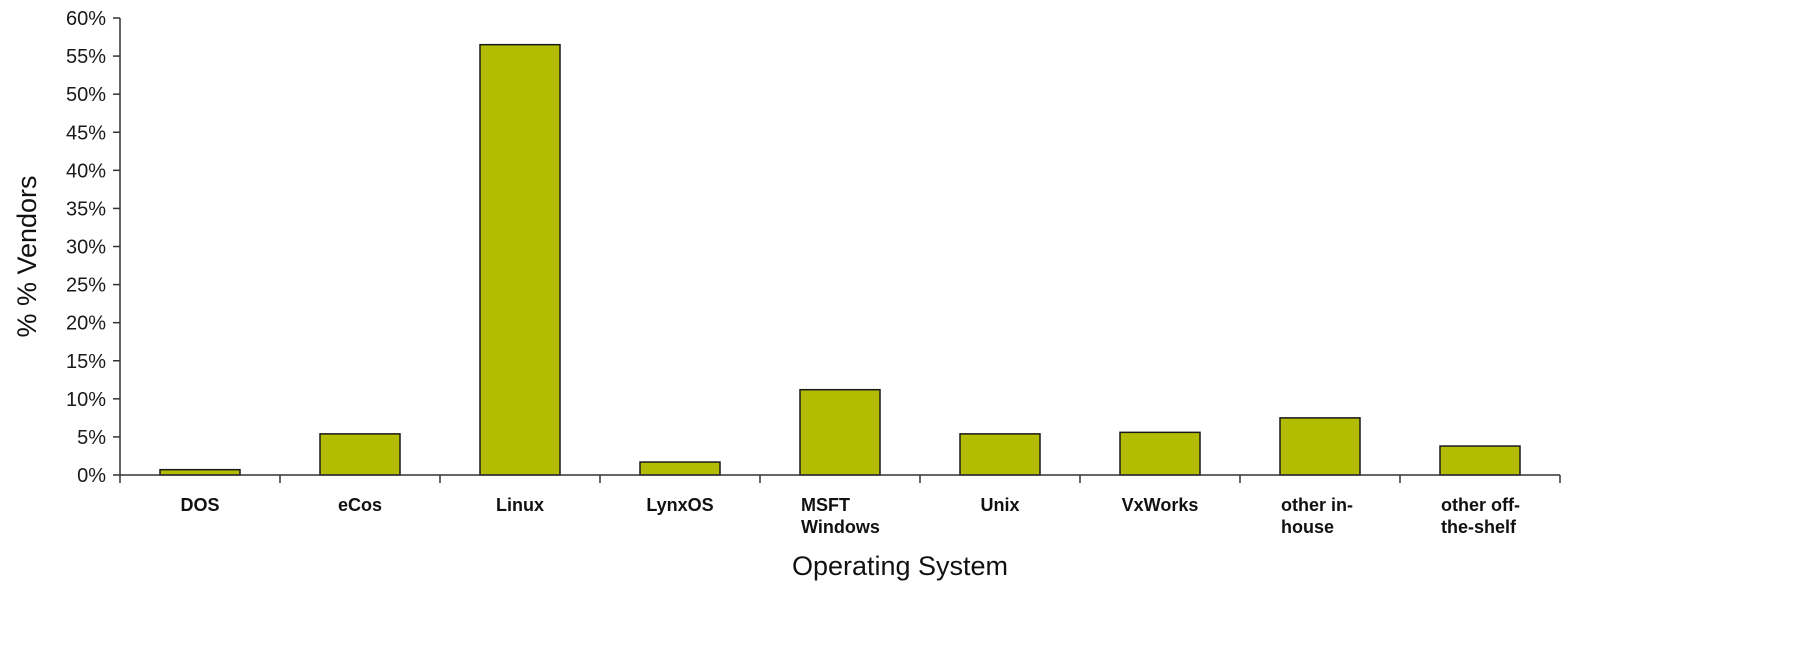 Image resolution: width=1794 pixels, height=669 pixels. What do you see at coordinates (91, 438) in the screenshot?
I see `y-tick-label: 5%` at bounding box center [91, 438].